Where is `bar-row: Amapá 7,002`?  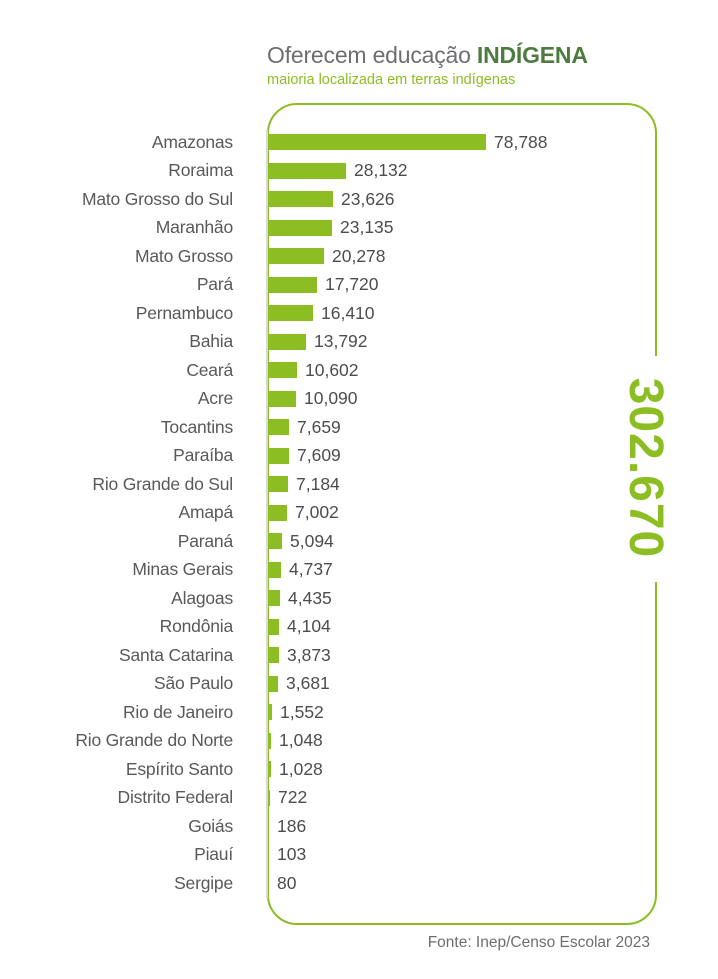
bar-row: Amapá 7,002 is located at coordinates (355, 513).